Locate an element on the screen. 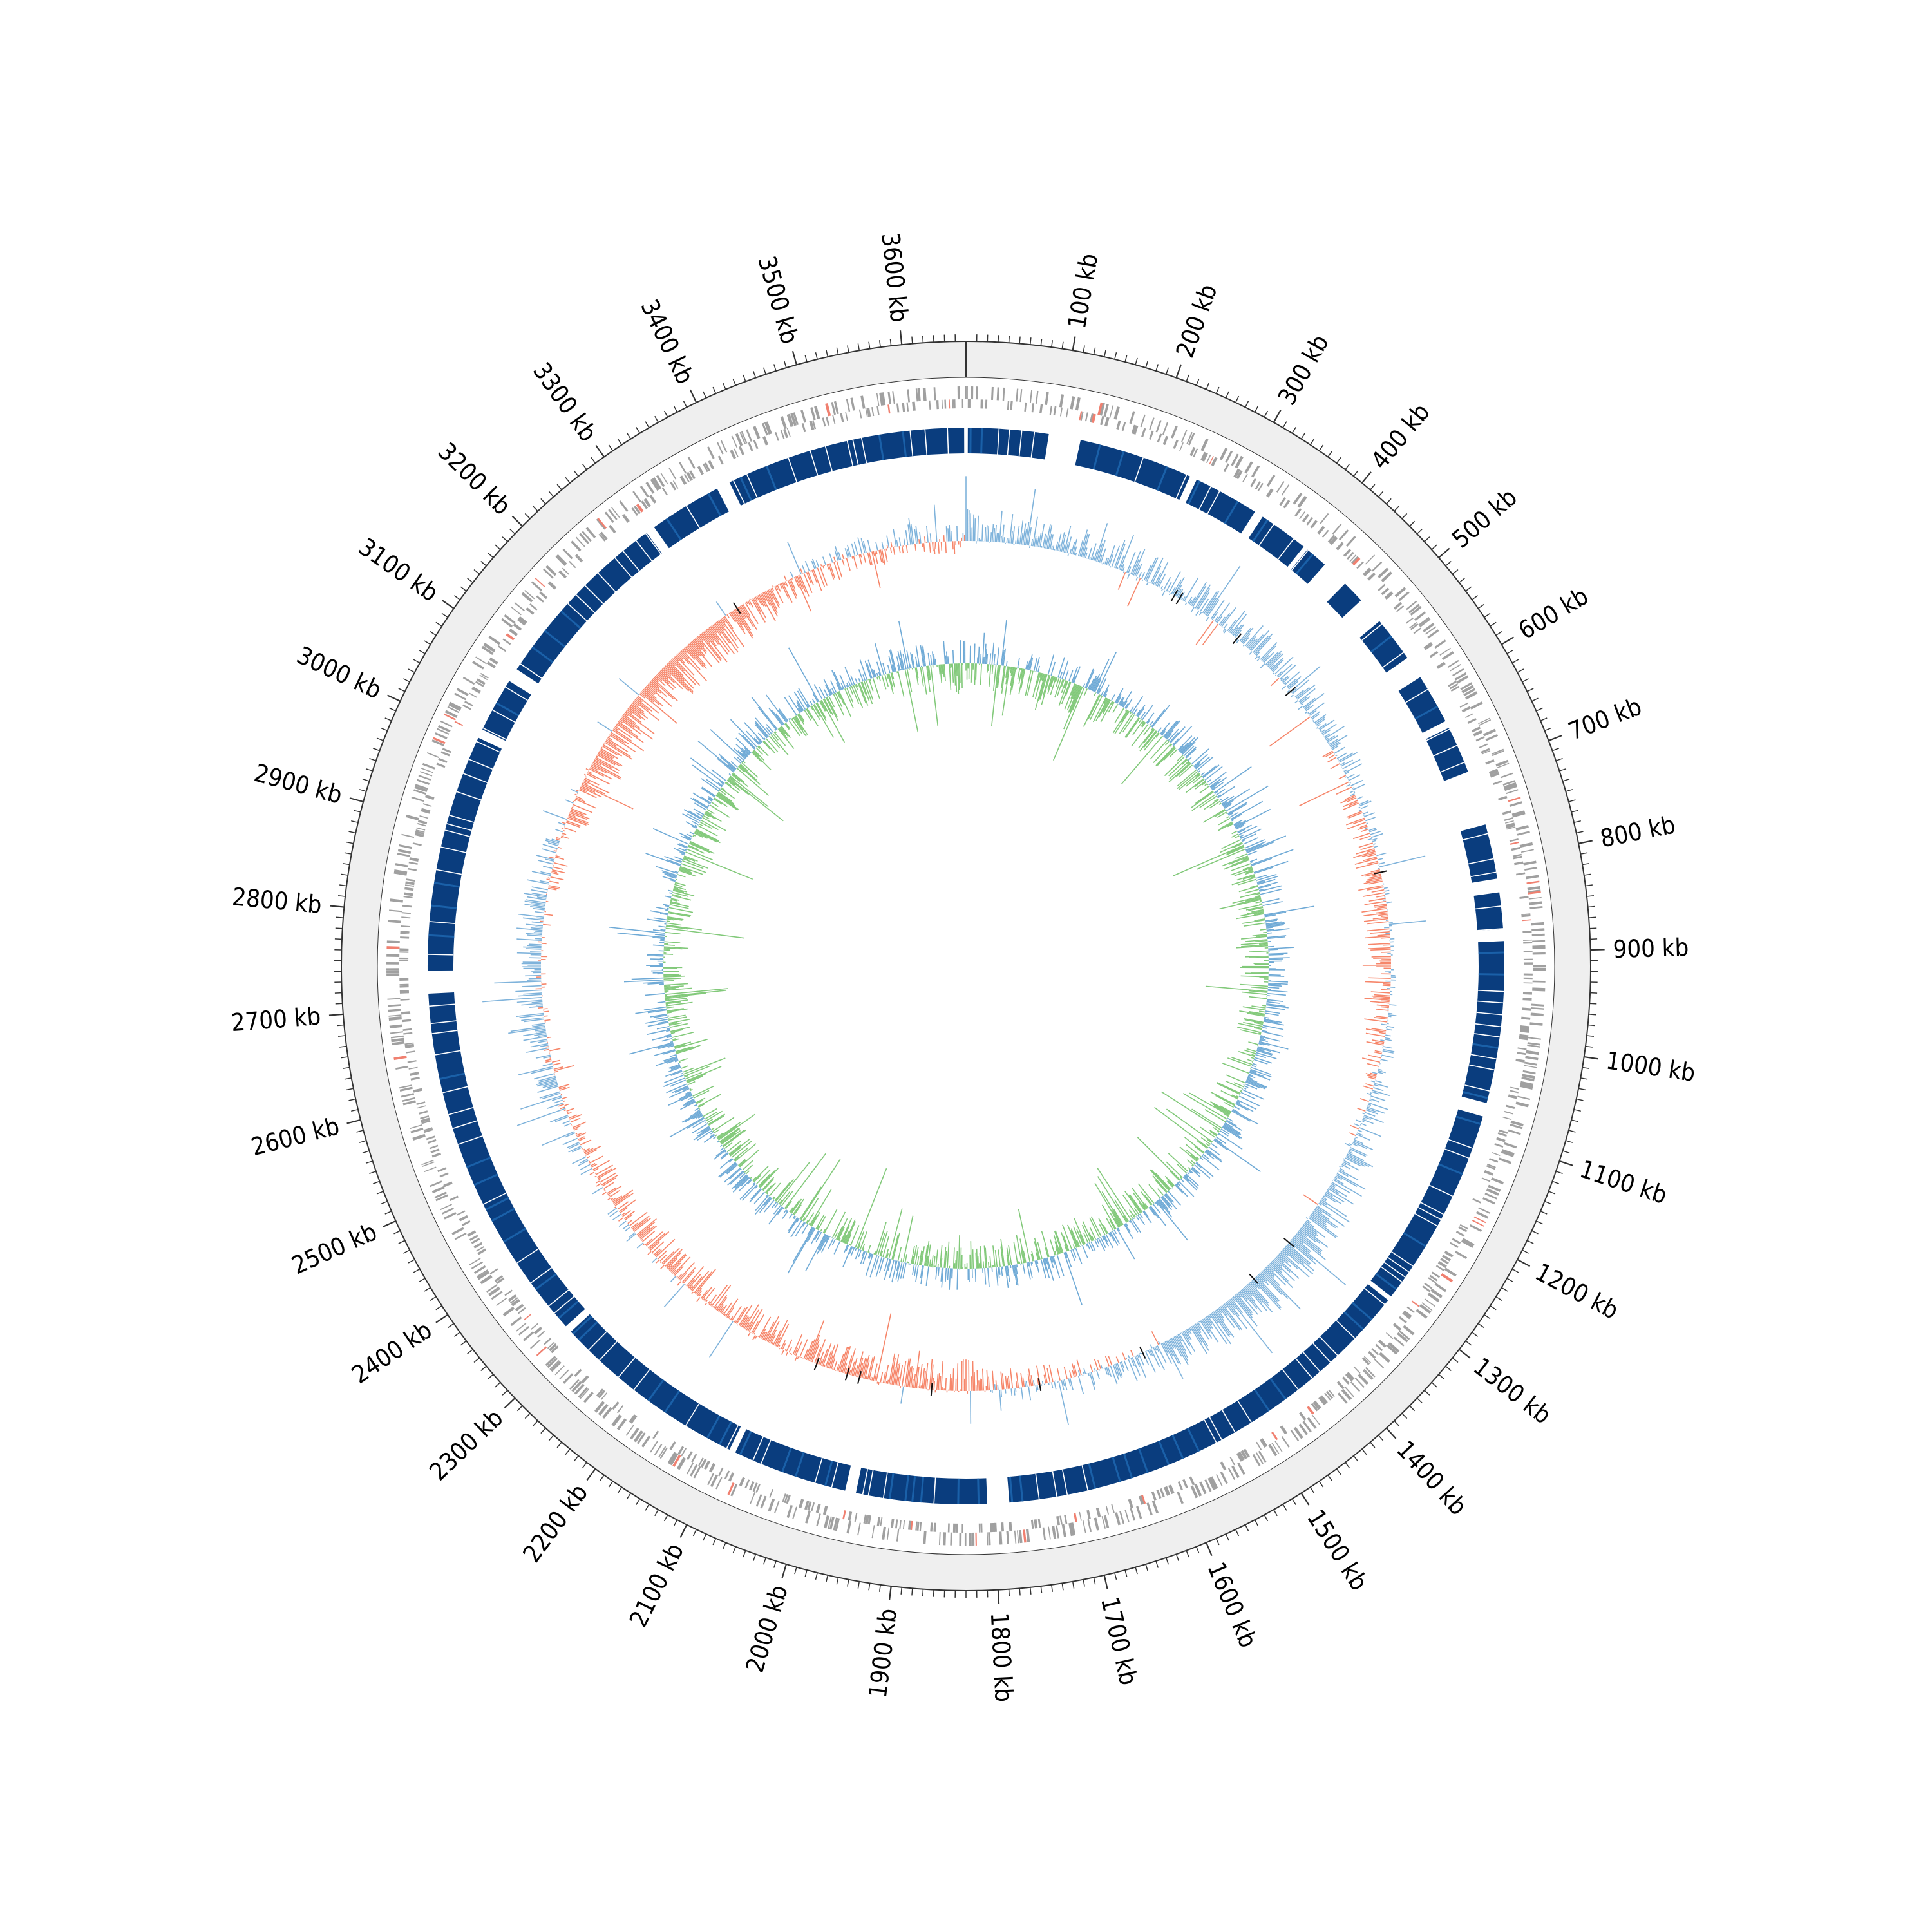  tick-label: 1600 kb is located at coordinates (1232, 1605).